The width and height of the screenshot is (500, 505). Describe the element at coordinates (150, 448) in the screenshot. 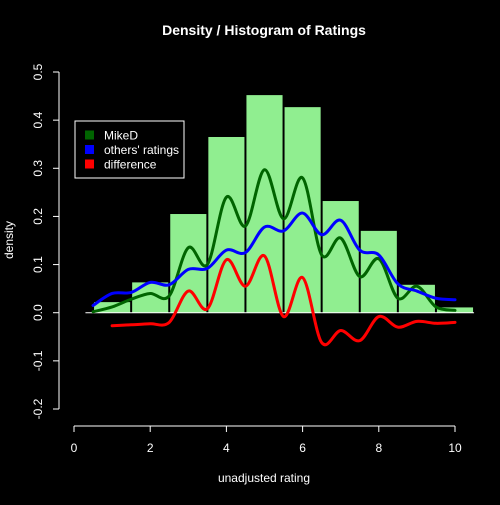

I see `x-tick-label: 2` at that location.